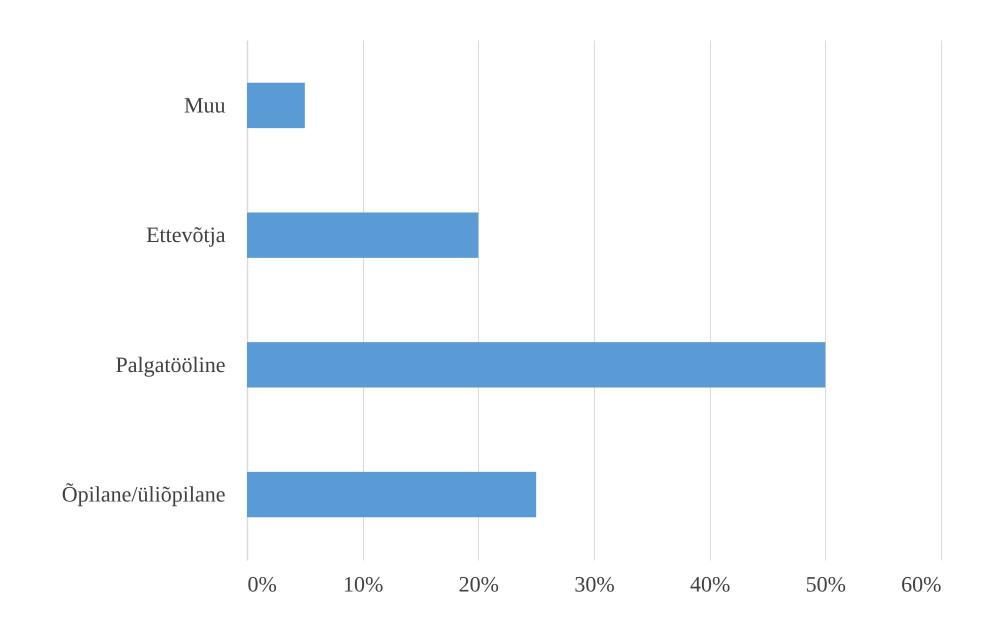 The width and height of the screenshot is (984, 621). I want to click on y-tick-label: Õpilane/üliõpilane, so click(144, 494).